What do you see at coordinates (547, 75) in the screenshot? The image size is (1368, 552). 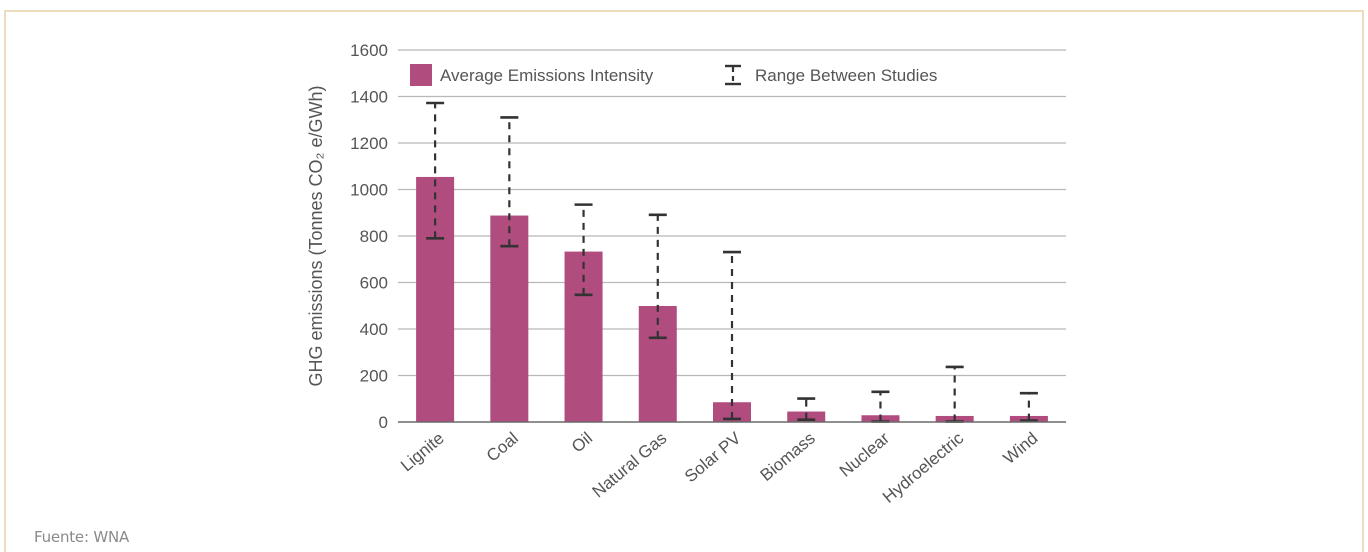 I see `legend-bar-label: Average Emissions Intensity` at bounding box center [547, 75].